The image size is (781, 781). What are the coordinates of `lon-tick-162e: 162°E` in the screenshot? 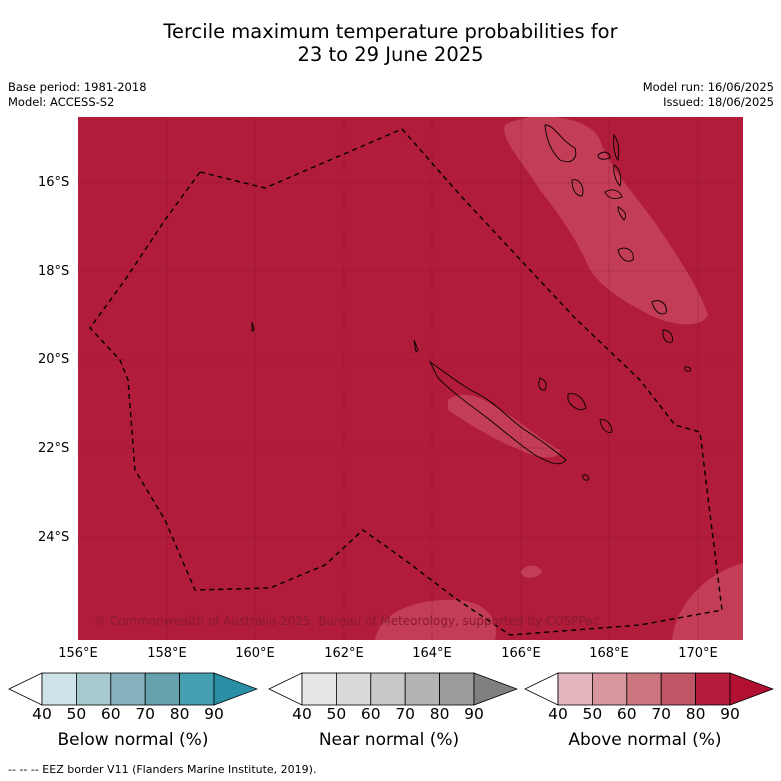 It's located at (344, 653).